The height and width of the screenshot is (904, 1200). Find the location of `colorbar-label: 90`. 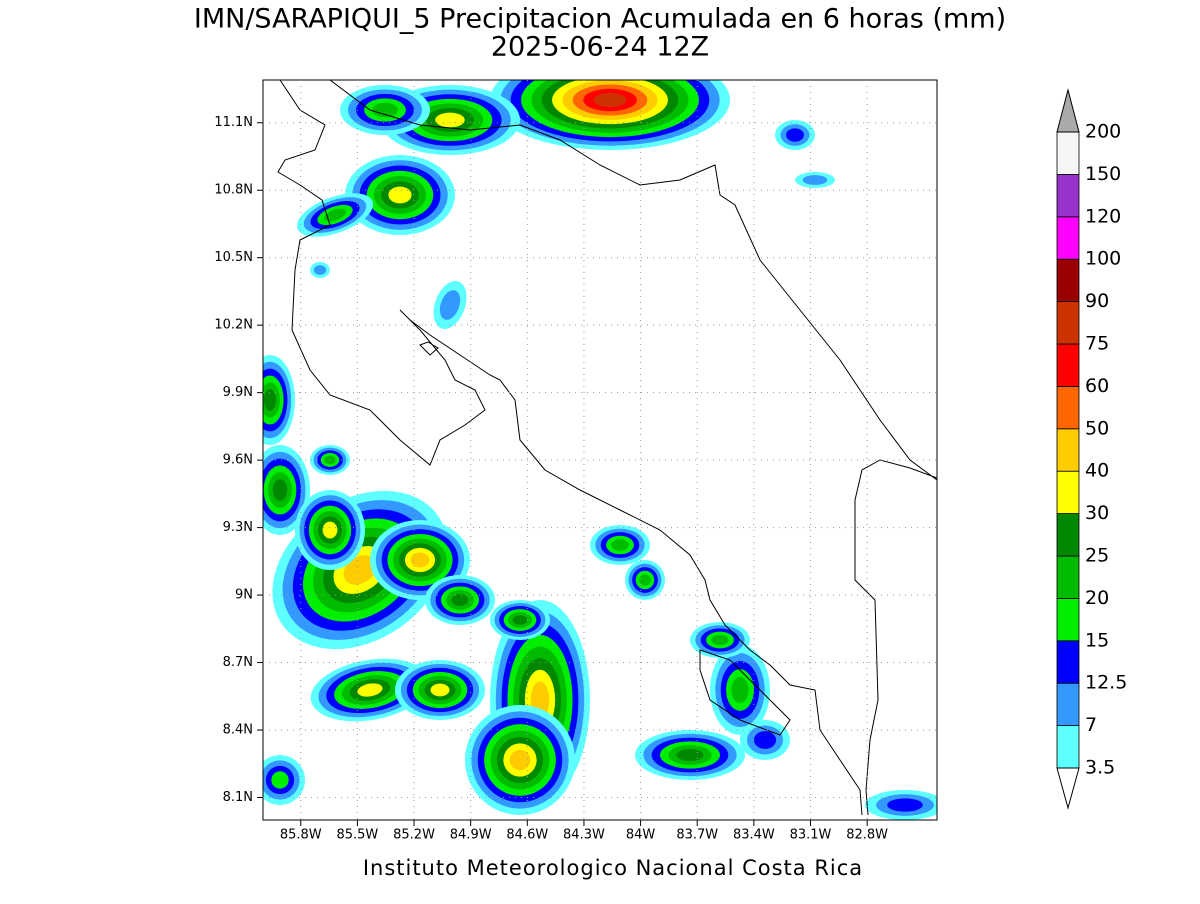

colorbar-label: 90 is located at coordinates (1097, 301).